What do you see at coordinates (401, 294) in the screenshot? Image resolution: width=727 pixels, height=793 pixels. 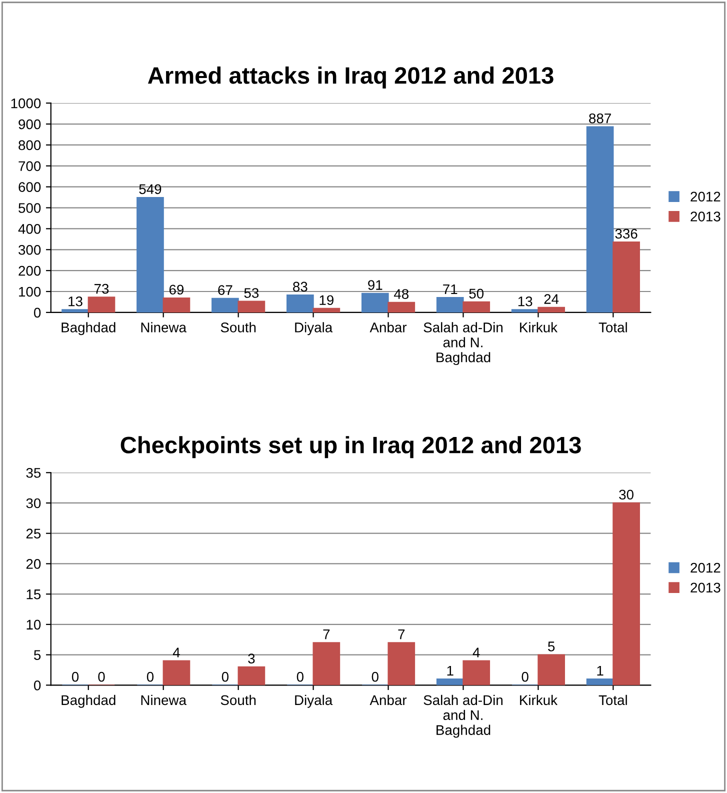 I see `data-label: 48` at bounding box center [401, 294].